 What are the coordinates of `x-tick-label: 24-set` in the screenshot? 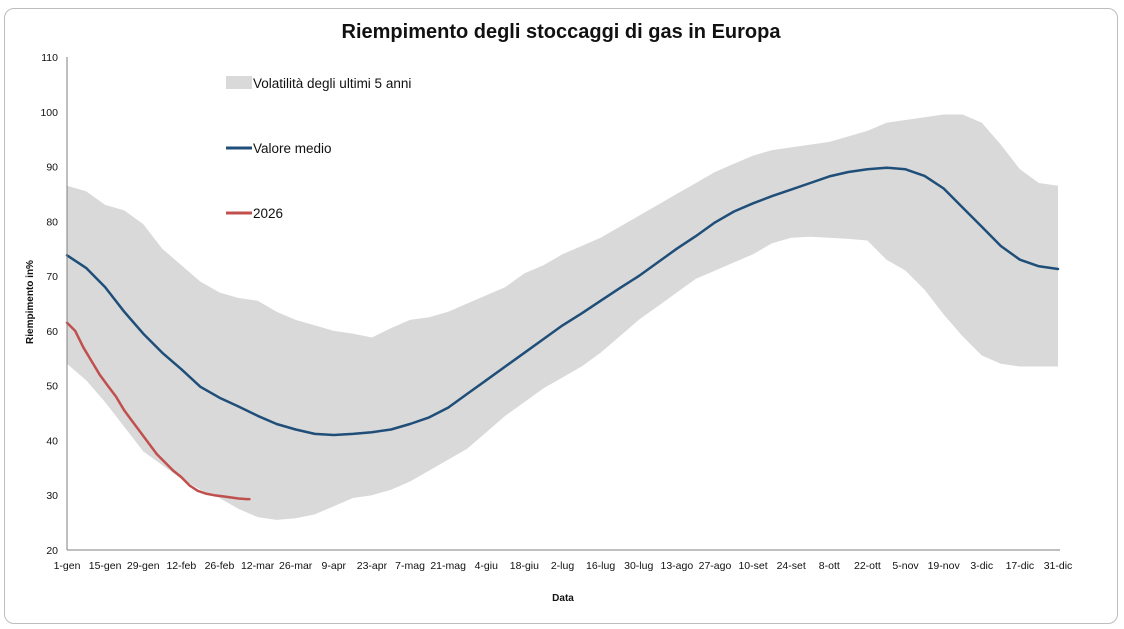 It's located at (791, 566).